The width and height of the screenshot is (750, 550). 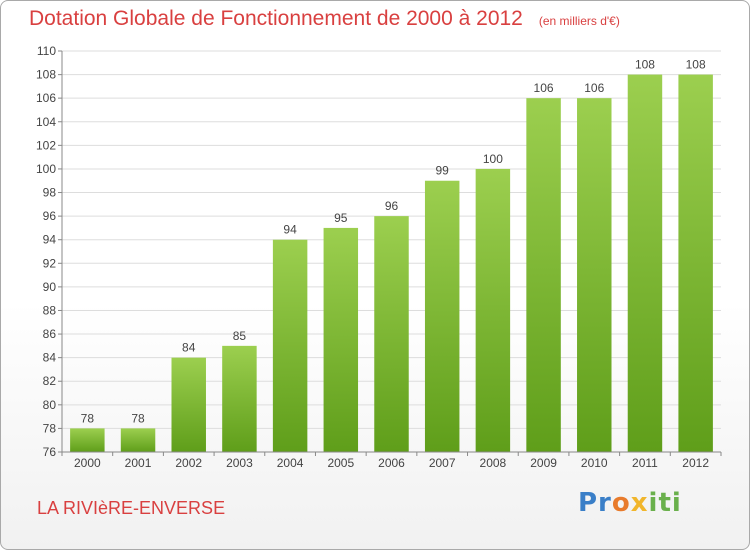 What do you see at coordinates (50, 428) in the screenshot?
I see `y-tick-label: 78` at bounding box center [50, 428].